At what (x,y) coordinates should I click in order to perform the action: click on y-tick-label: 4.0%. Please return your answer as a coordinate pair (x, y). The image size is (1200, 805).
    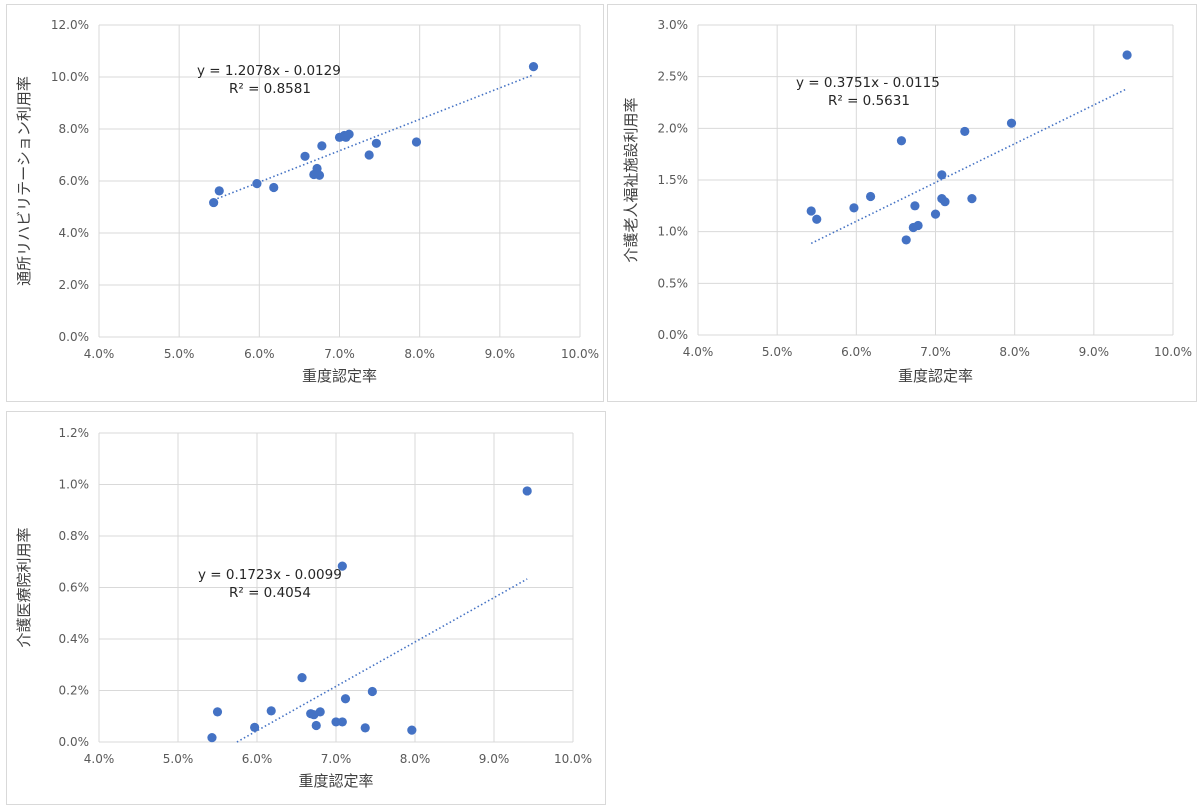
    Looking at the image, I should click on (74, 233).